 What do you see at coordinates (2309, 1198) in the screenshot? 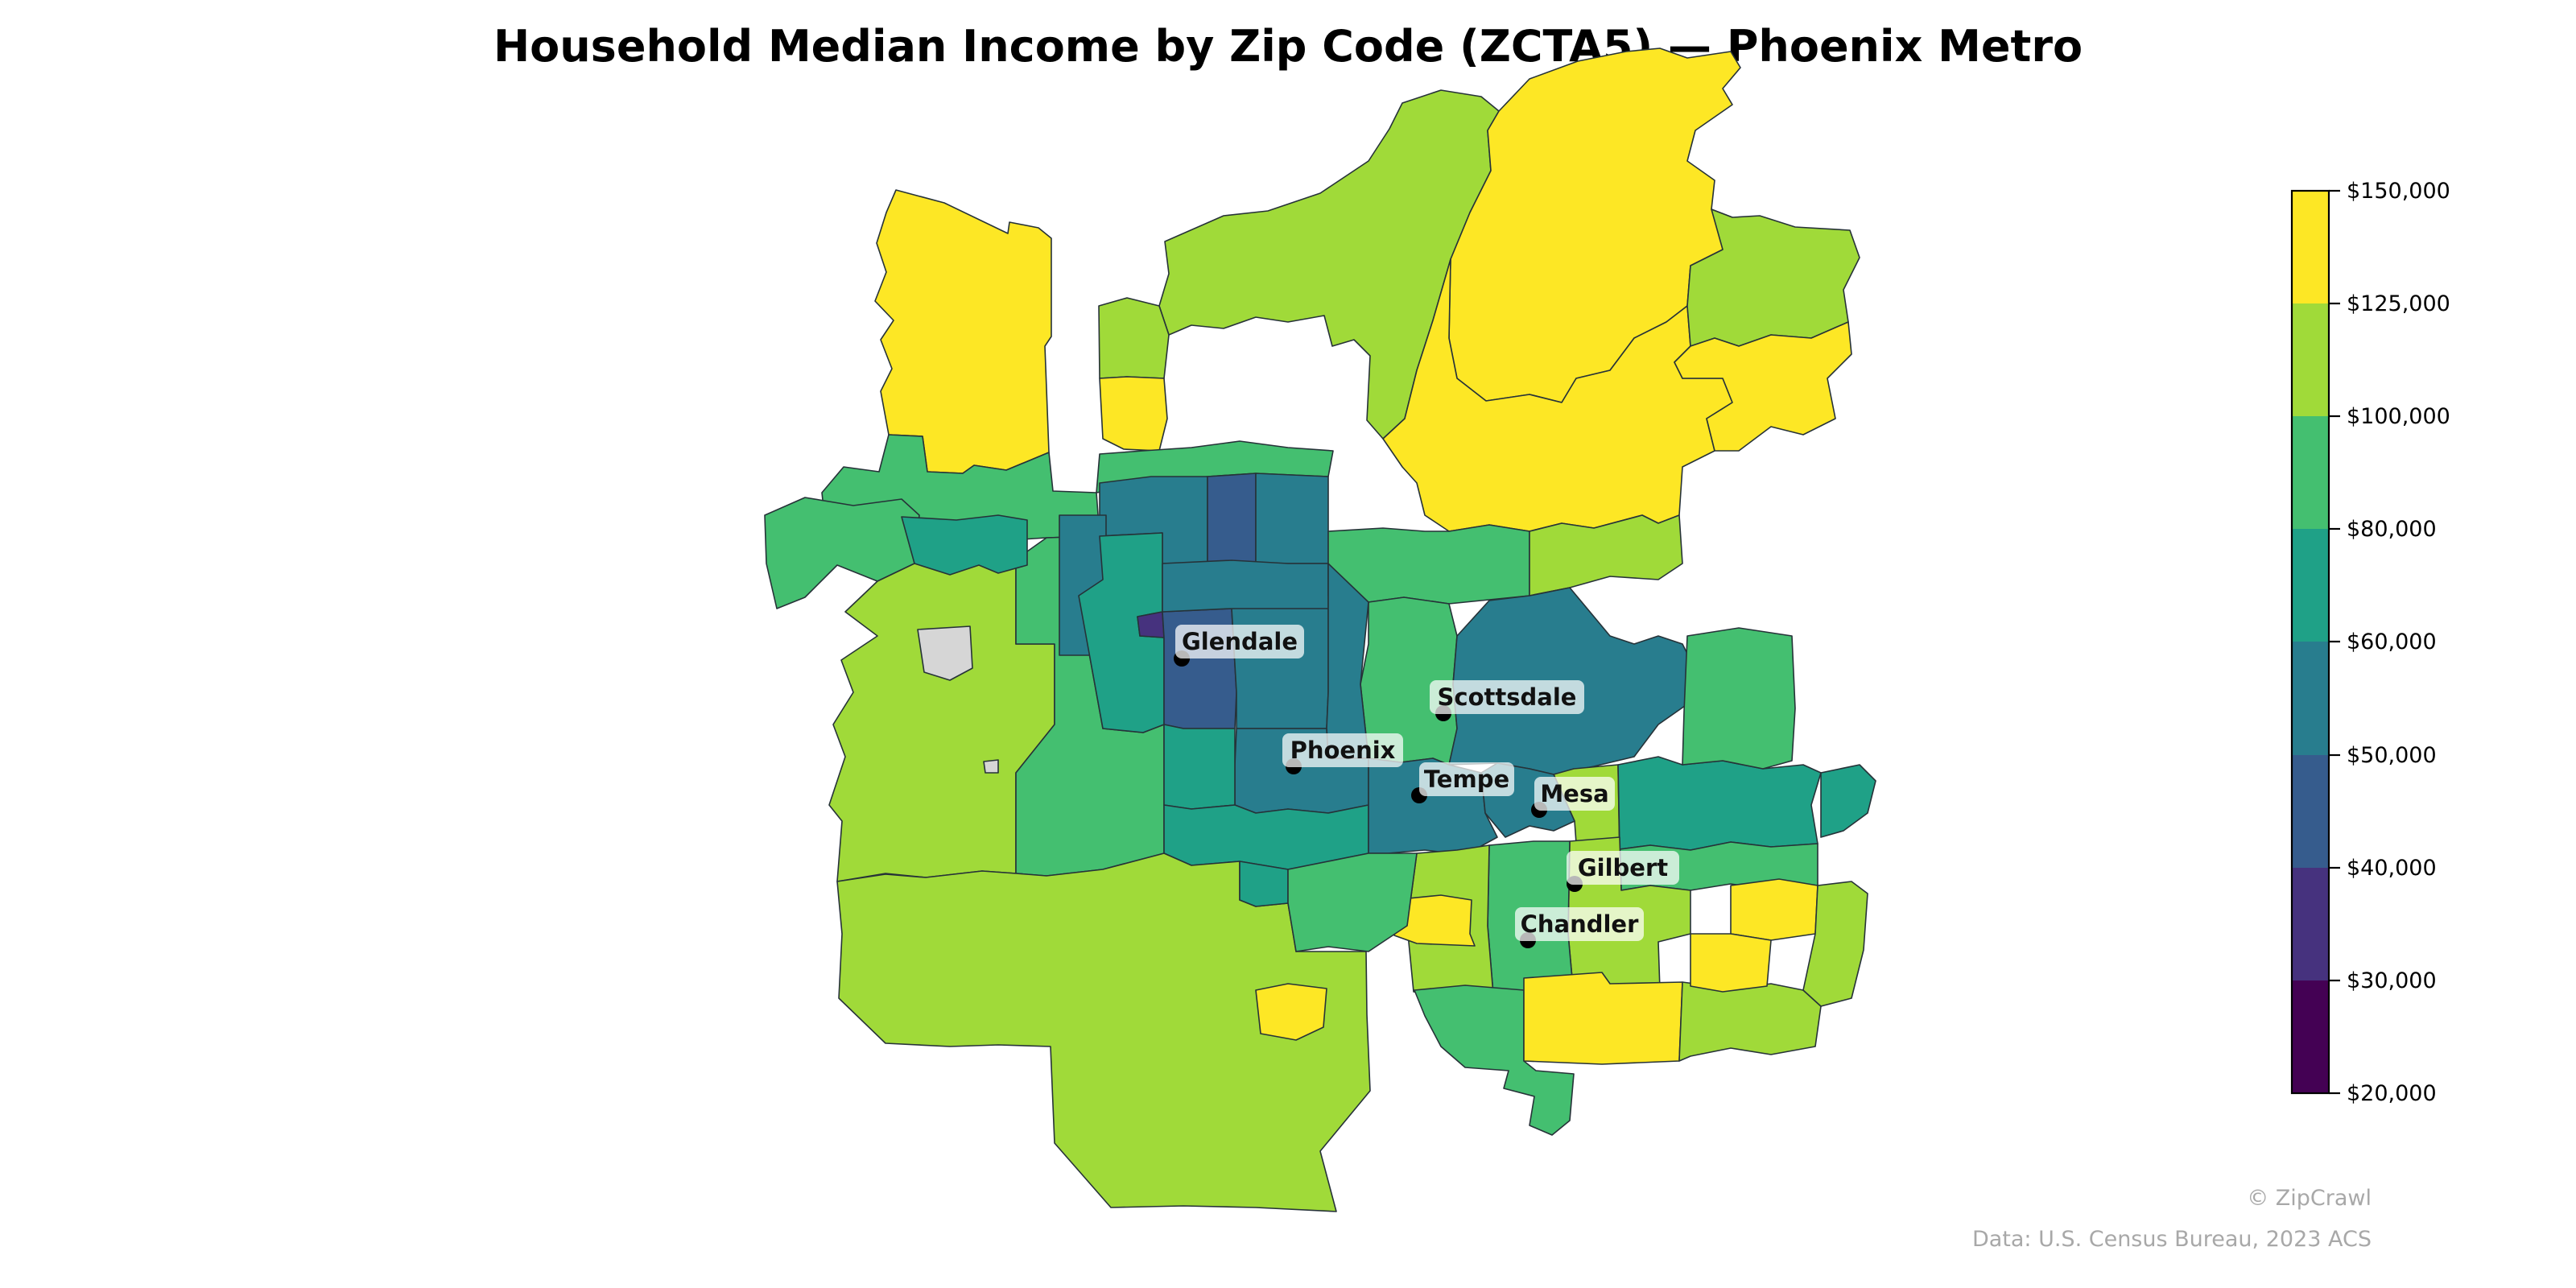
I see `watermark-zipcrawl: © ZipCrawl` at bounding box center [2309, 1198].